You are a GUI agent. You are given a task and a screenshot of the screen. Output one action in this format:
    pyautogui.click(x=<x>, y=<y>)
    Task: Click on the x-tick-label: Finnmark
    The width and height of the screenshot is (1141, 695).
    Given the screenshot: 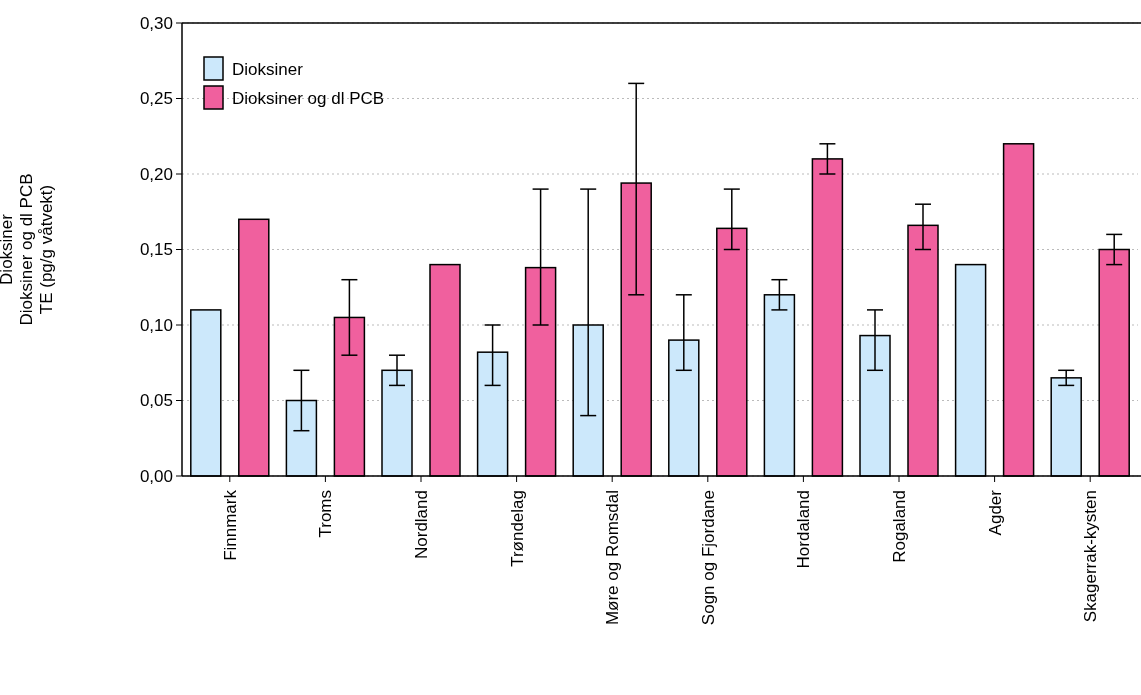 What is the action you would take?
    pyautogui.click(x=230, y=525)
    